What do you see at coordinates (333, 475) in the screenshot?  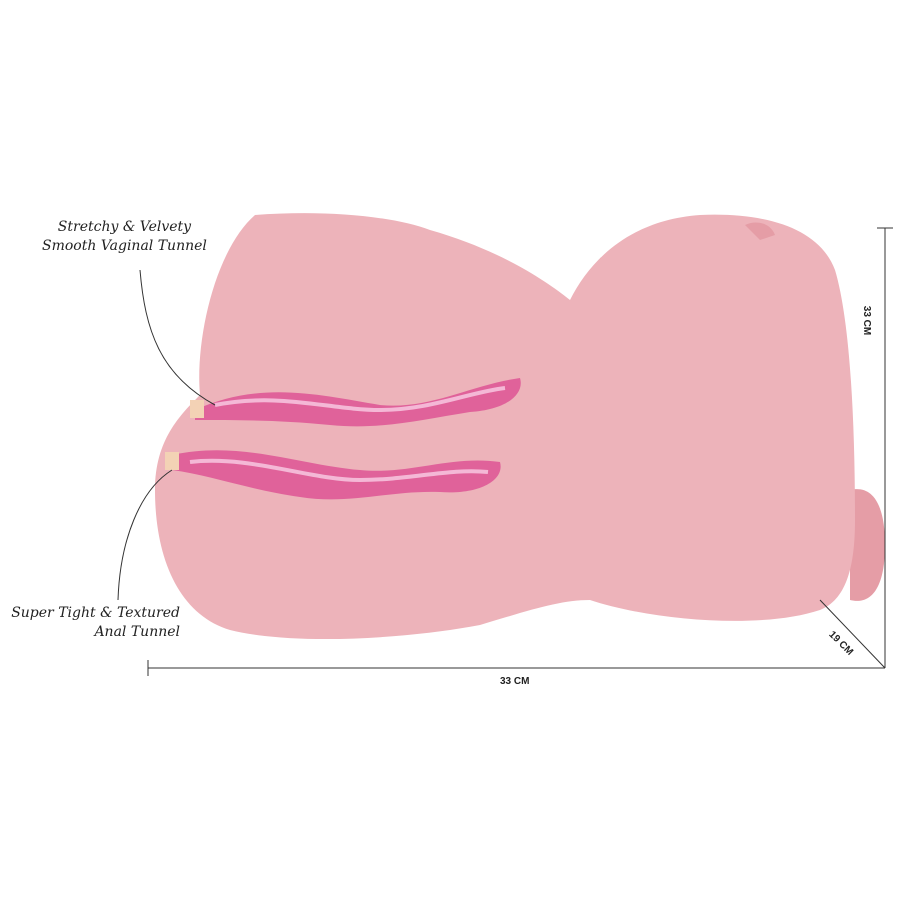 I see `anal-tunnel-illustration` at bounding box center [333, 475].